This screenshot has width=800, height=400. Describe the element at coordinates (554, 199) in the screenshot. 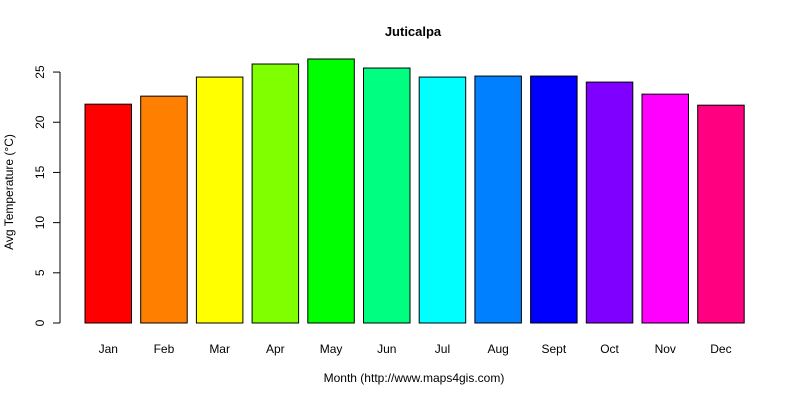

I see `bar-sept` at that location.